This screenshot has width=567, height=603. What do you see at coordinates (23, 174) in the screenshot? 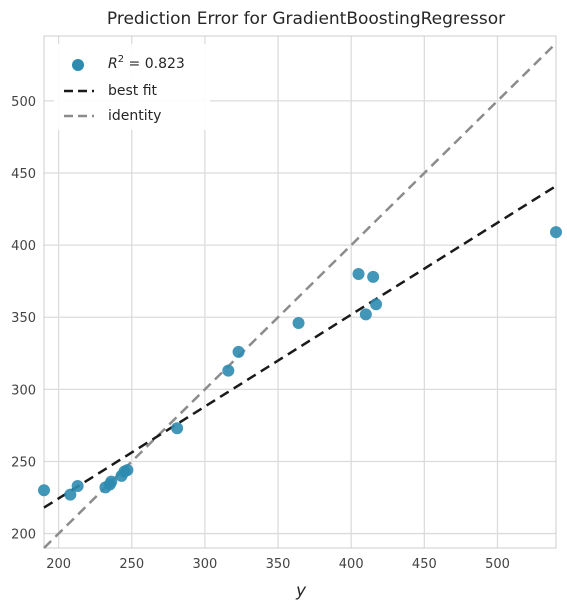
I see `y-tick-label: 450` at bounding box center [23, 174].